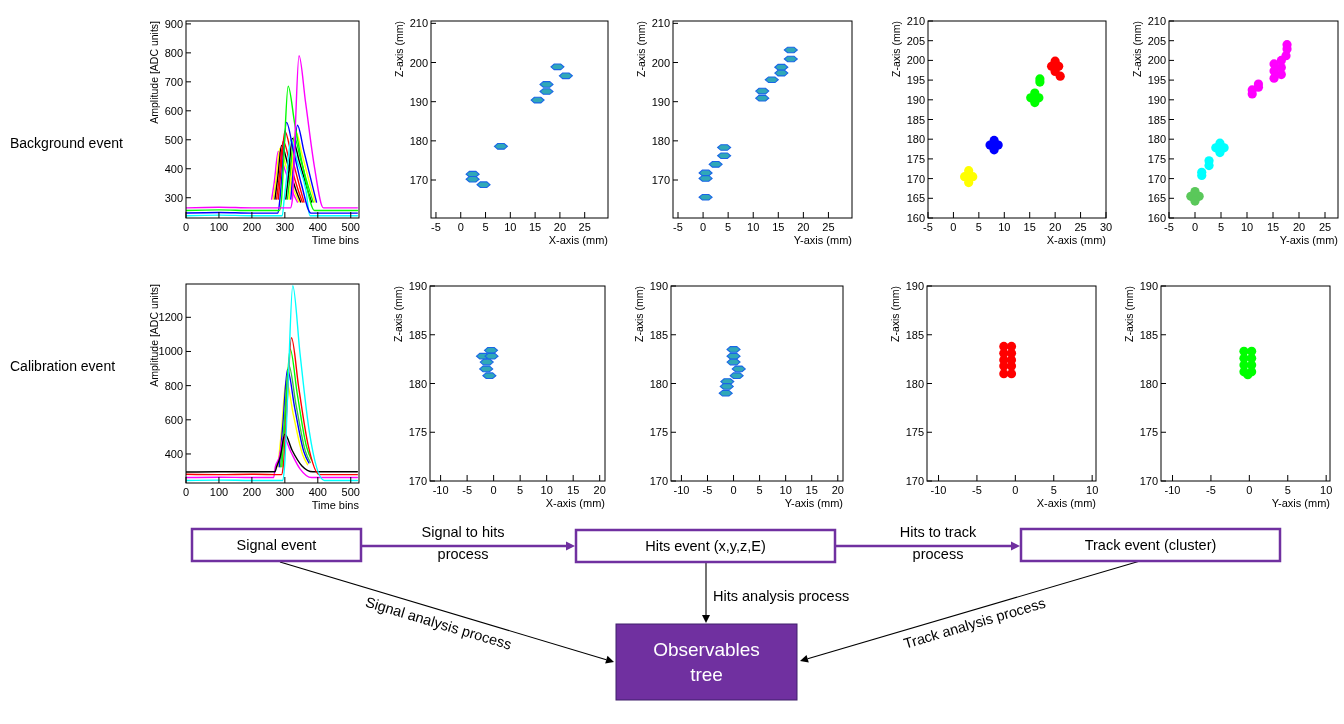 This screenshot has width=1344, height=724. What do you see at coordinates (706, 662) in the screenshot?
I see `text: Observables tree` at bounding box center [706, 662].